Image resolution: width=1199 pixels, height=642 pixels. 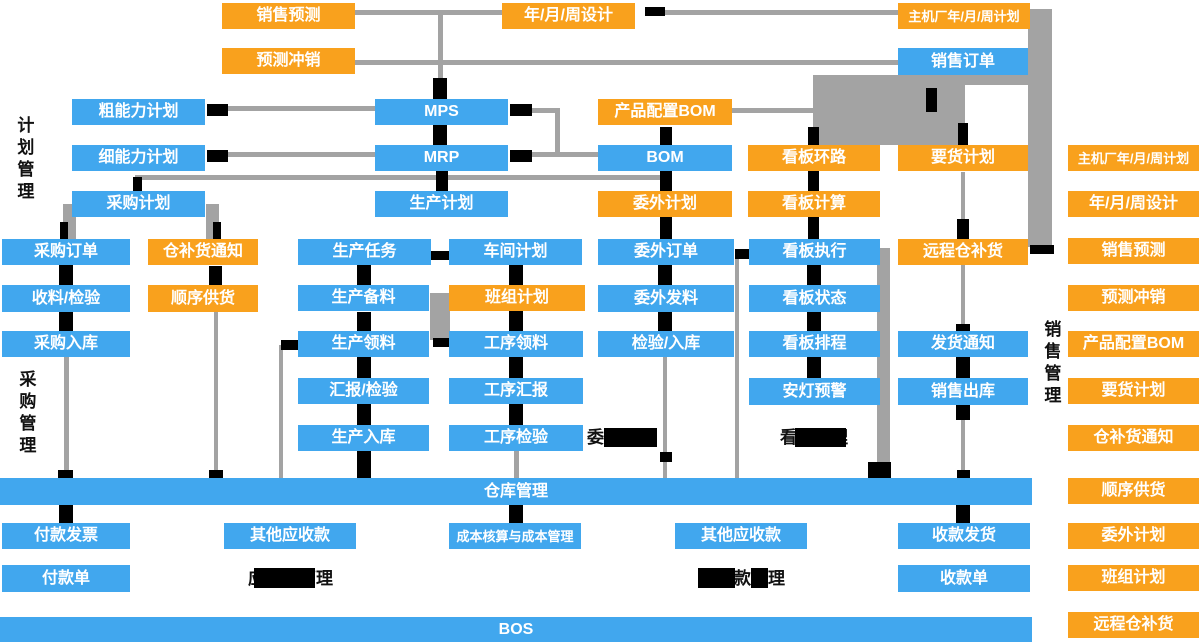 What do you see at coordinates (290, 536) in the screenshot?
I see `node-other-receivables-1: 其他应收款` at bounding box center [290, 536].